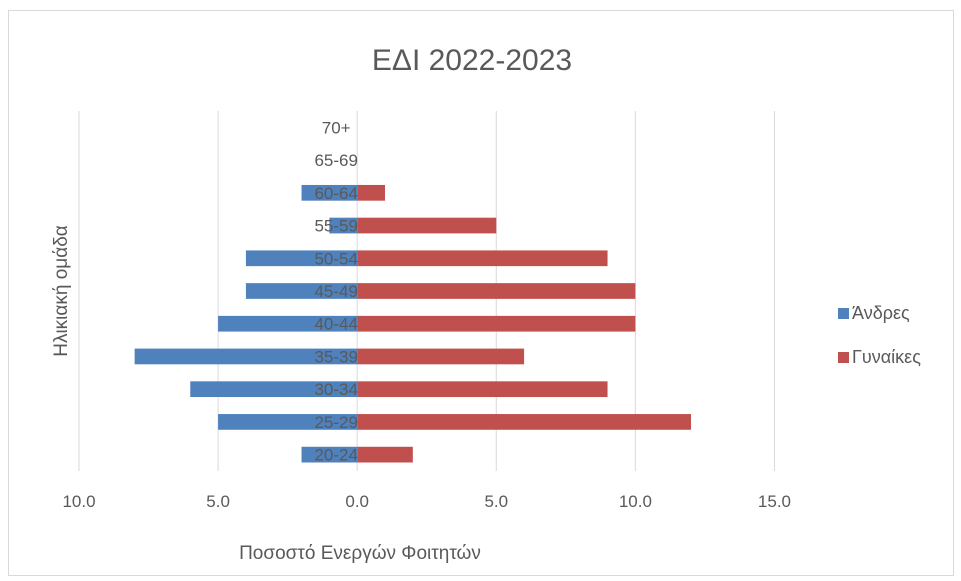 The image size is (961, 581). Describe the element at coordinates (881, 313) in the screenshot. I see `legend-label-men: Άνδρες` at that location.